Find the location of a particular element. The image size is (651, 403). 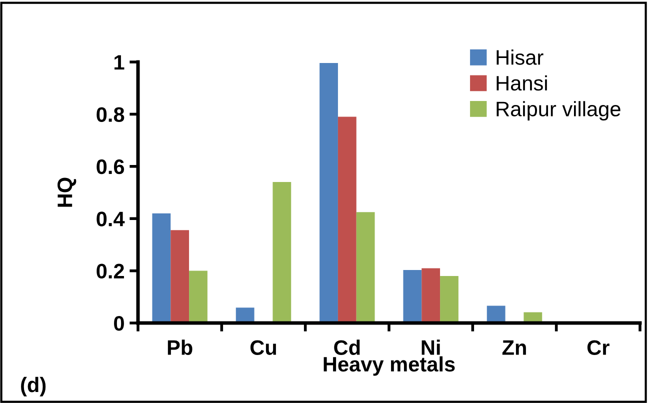

x-tick-label: Cr is located at coordinates (598, 347).